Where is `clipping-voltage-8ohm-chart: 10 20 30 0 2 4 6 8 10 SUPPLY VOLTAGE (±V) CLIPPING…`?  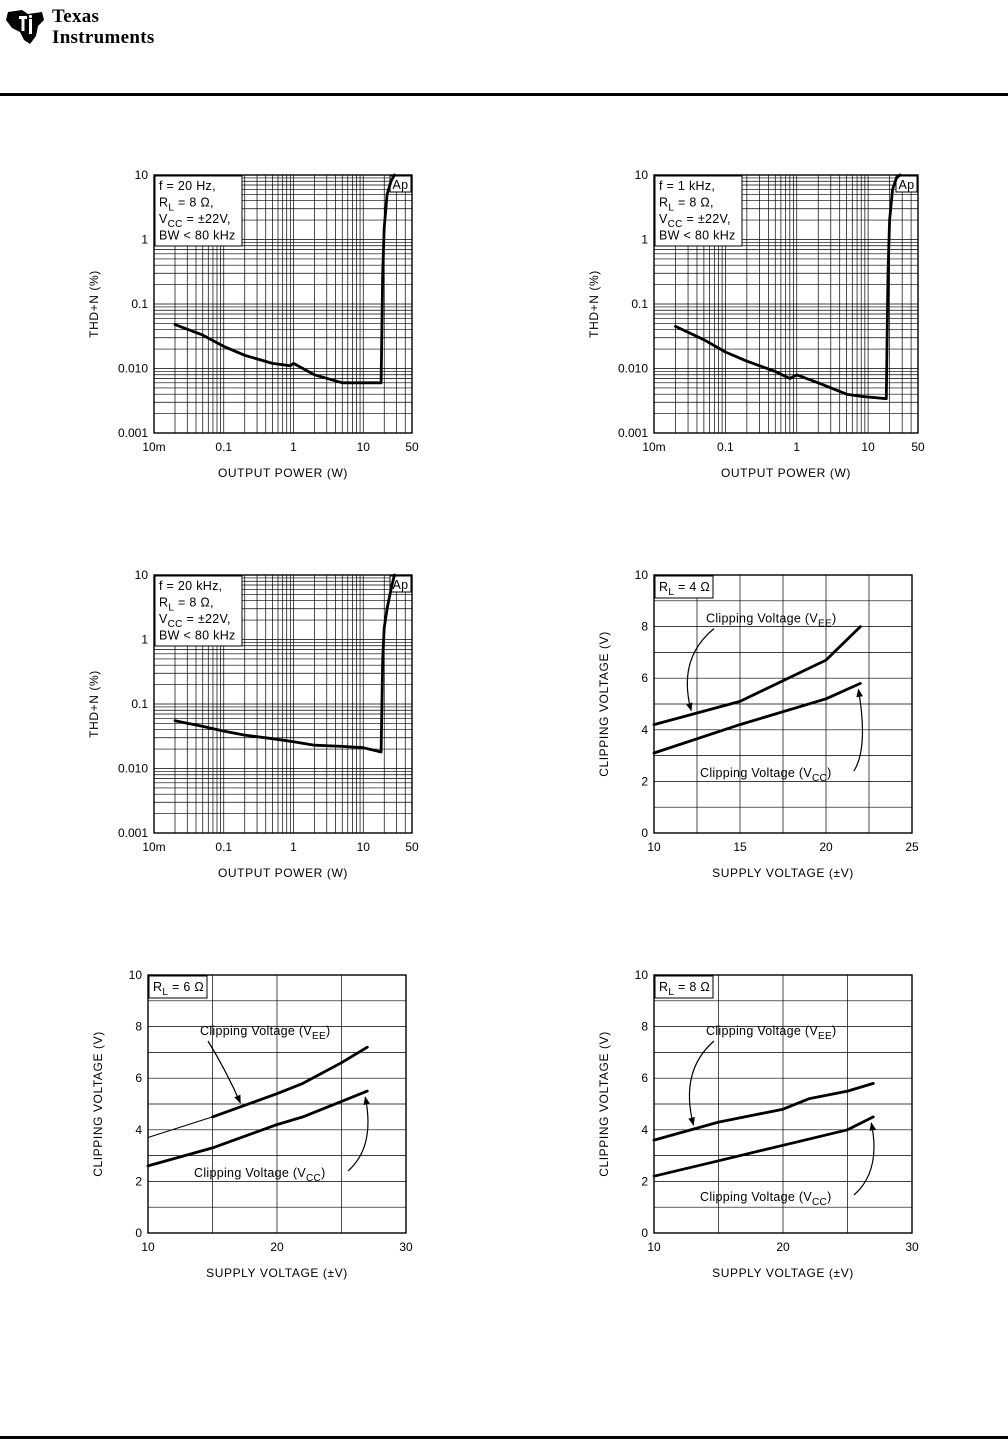
clipping-voltage-8ohm-chart: 10 20 30 0 2 4 6 8 10 SUPPLY VOLTAGE (±V) CLIPPING… is located at coordinates (758, 1124).